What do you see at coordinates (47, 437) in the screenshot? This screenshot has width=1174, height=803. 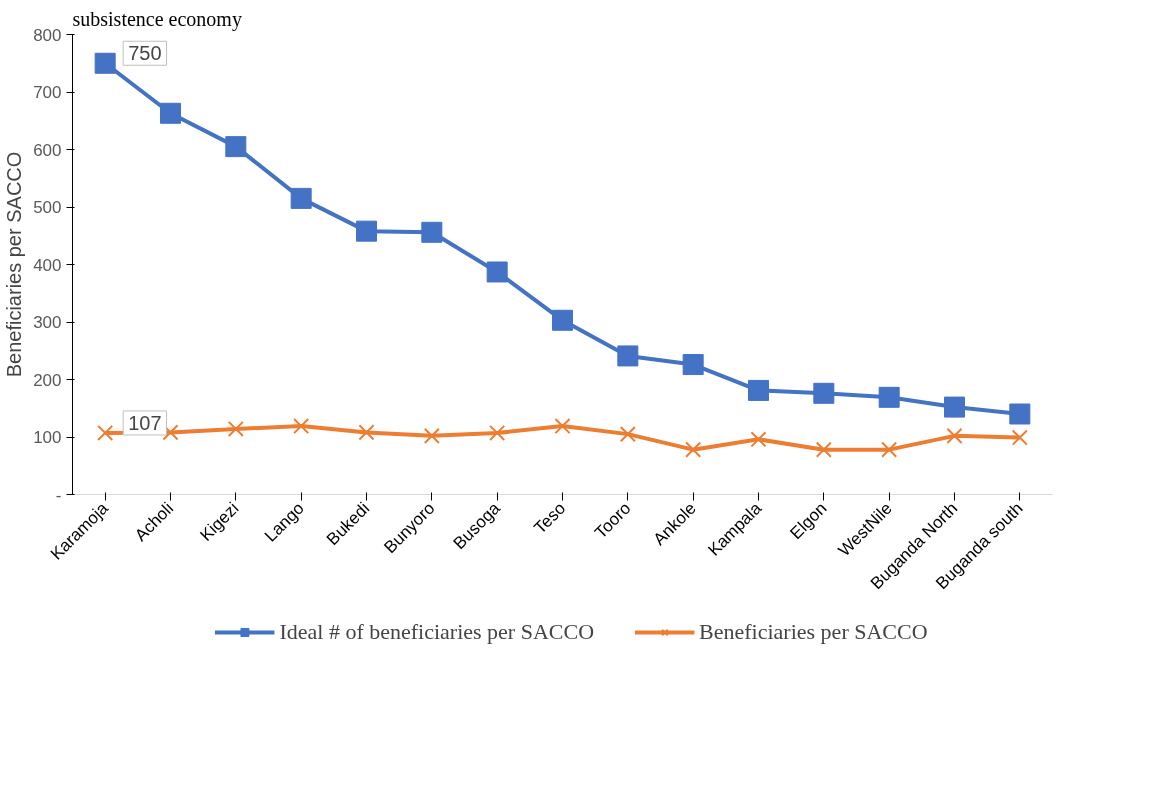 I see `y-tick-label: 100` at bounding box center [47, 437].